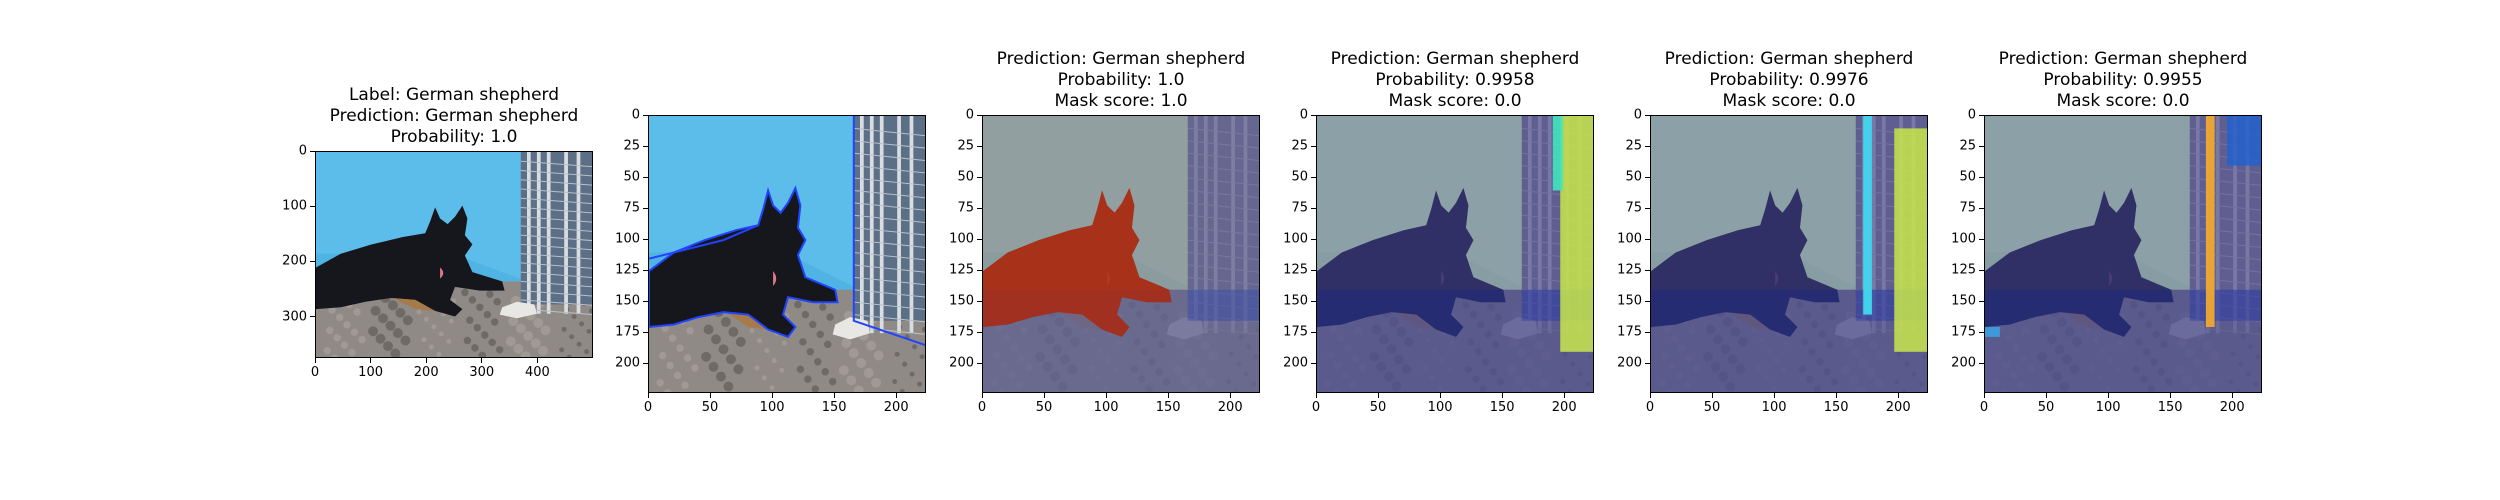 Image resolution: width=2500 pixels, height=500 pixels. I want to click on image-panel-2: 0 50 100 150 200 0 25 50 75 100 125 150 175 200, so click(770, 261).